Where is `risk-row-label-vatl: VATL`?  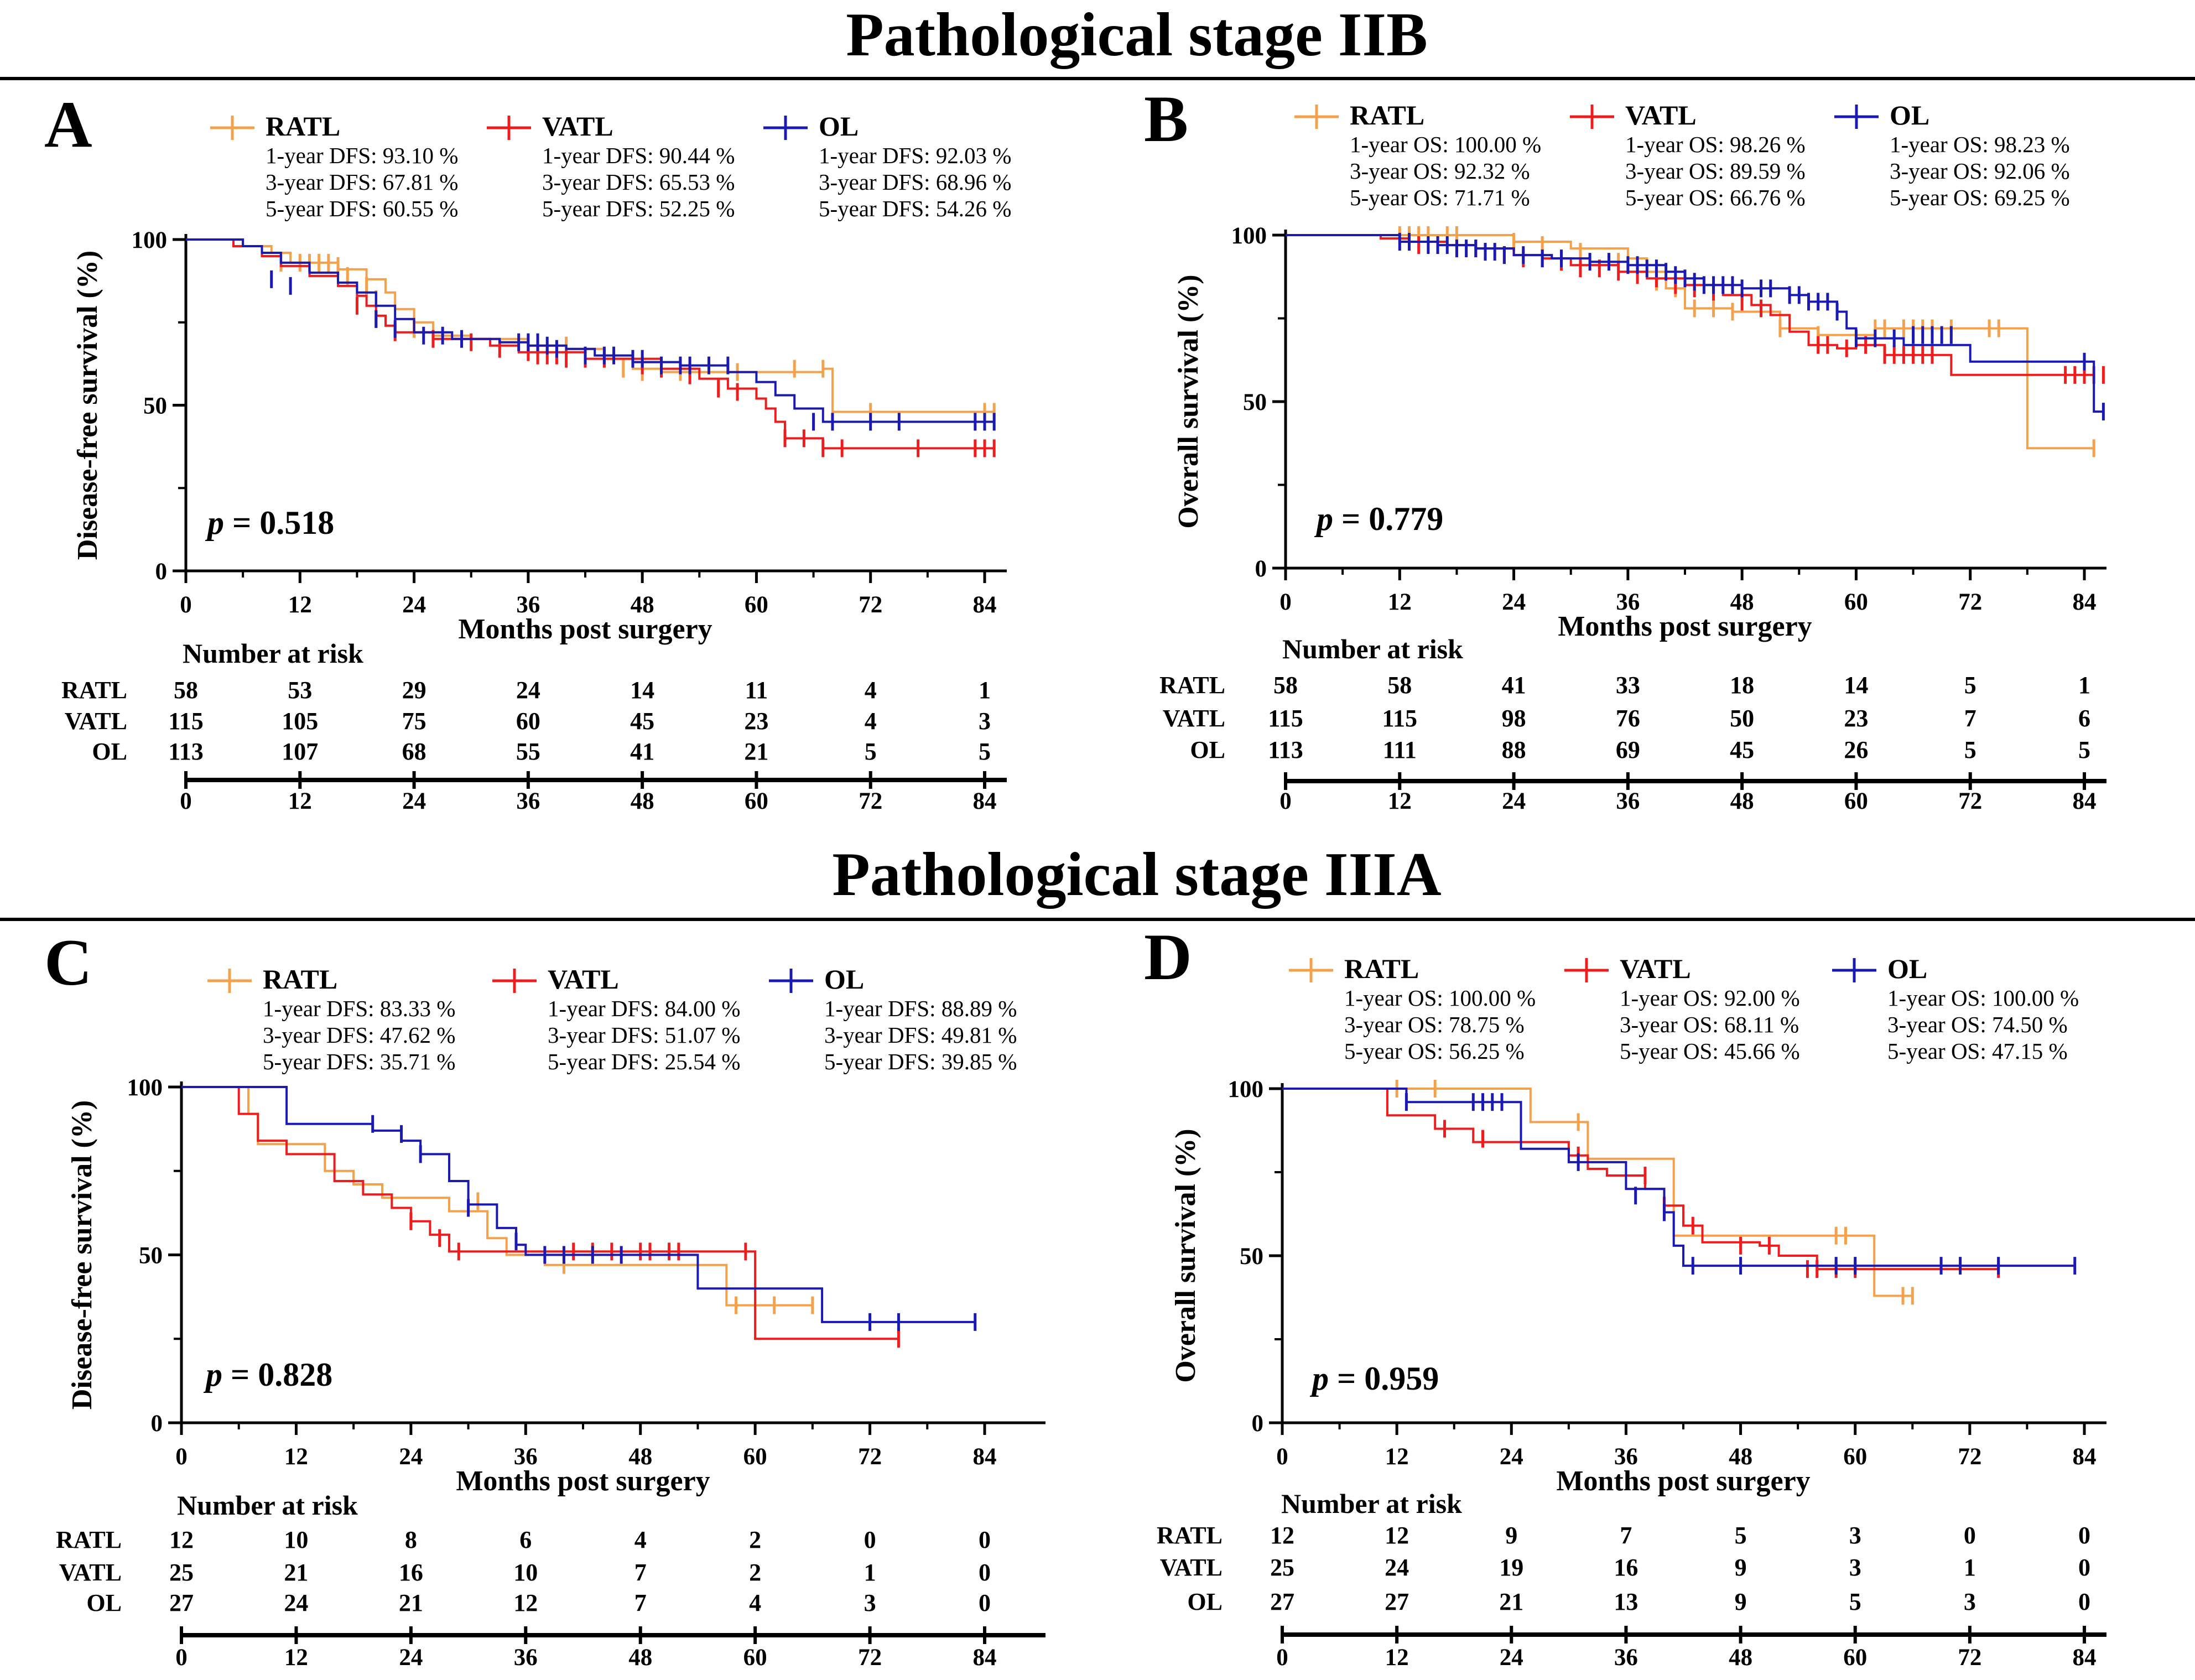 risk-row-label-vatl: VATL is located at coordinates (90, 1572).